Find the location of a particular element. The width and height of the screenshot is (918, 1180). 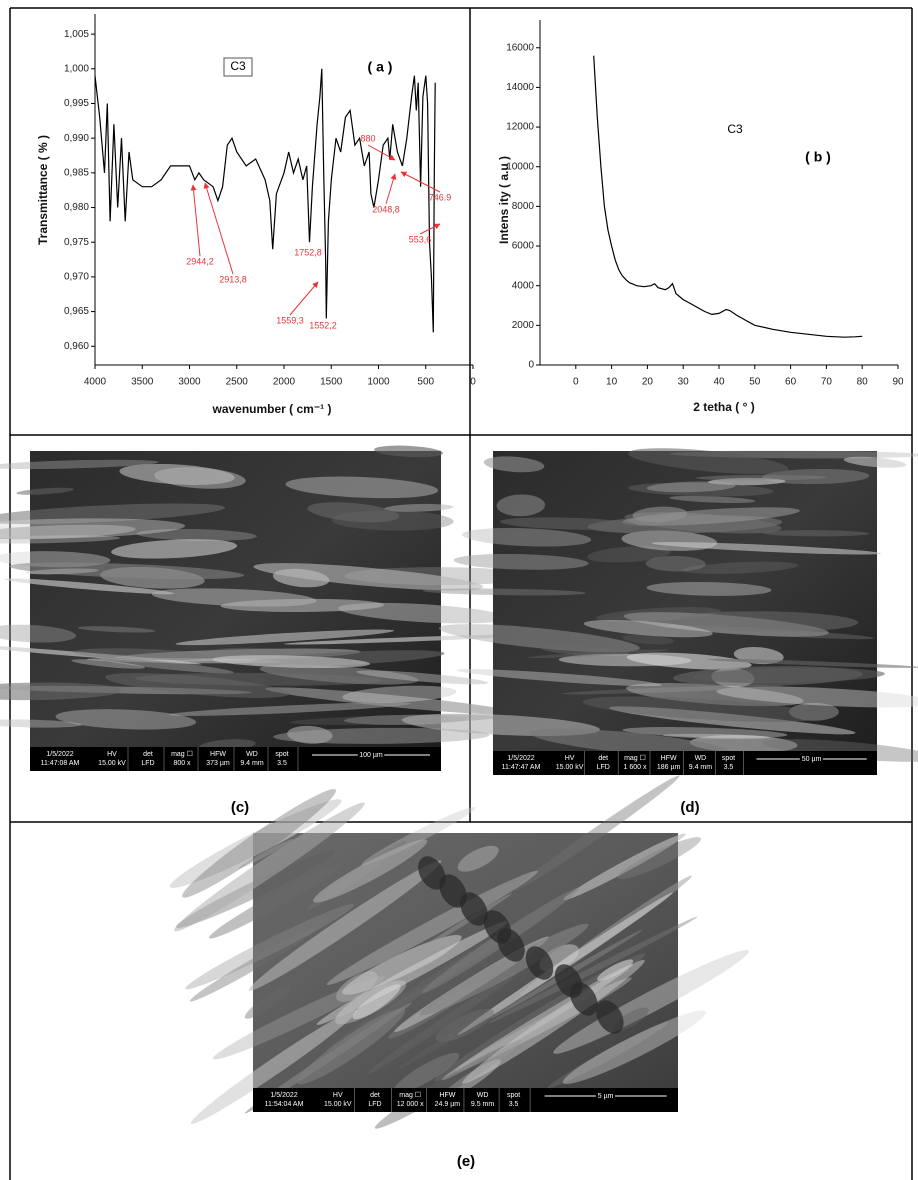

info-value: 24.9 µm is located at coordinates (448, 1104).